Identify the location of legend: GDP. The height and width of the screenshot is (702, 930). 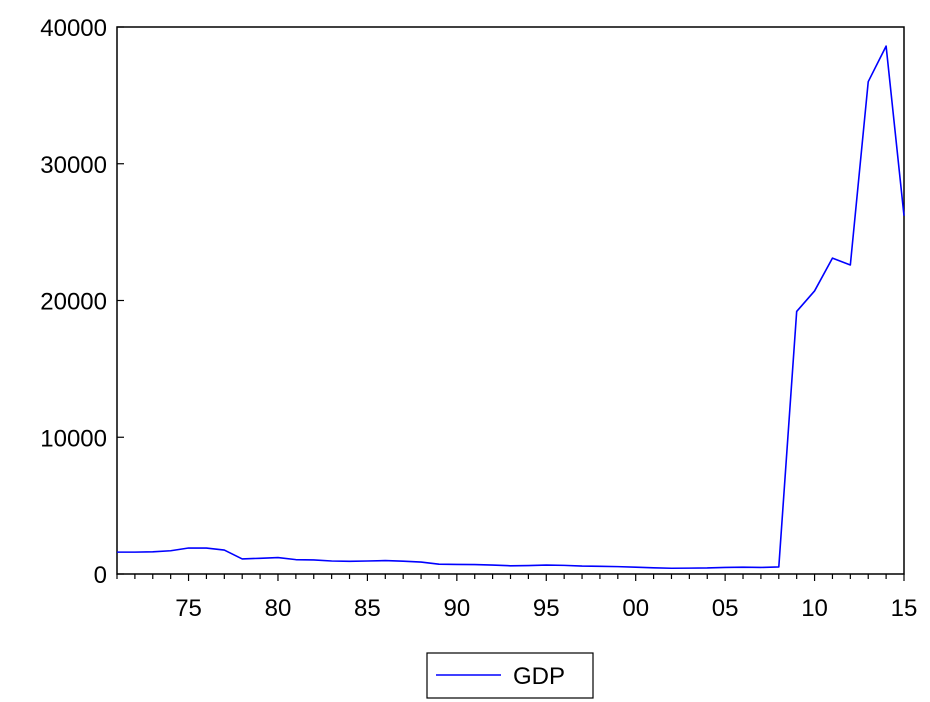
(510, 675).